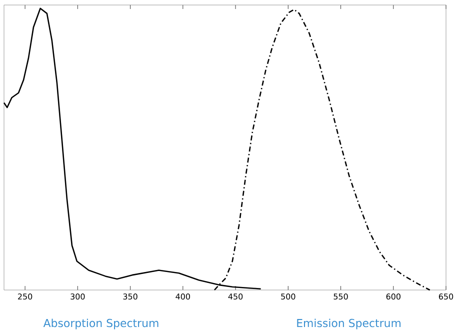 The width and height of the screenshot is (458, 335). I want to click on text: Emission Spectrum, so click(348, 324).